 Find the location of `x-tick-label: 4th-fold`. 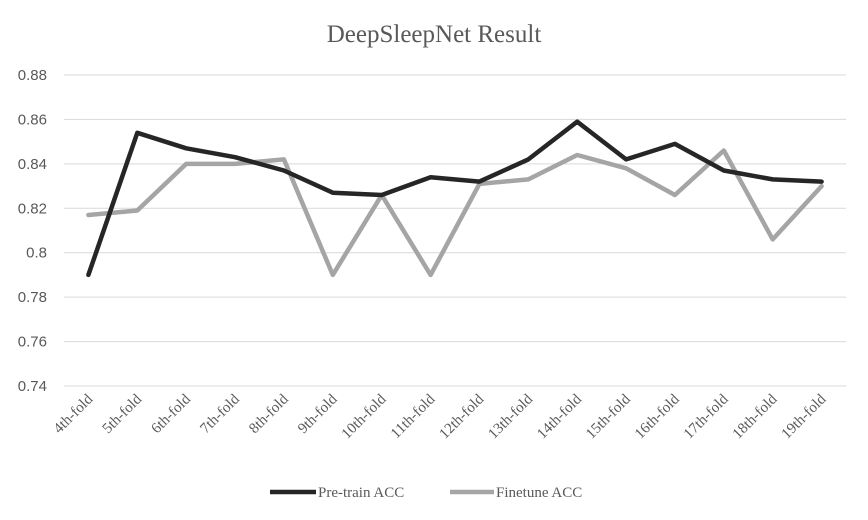

x-tick-label: 4th-fold is located at coordinates (74, 414).